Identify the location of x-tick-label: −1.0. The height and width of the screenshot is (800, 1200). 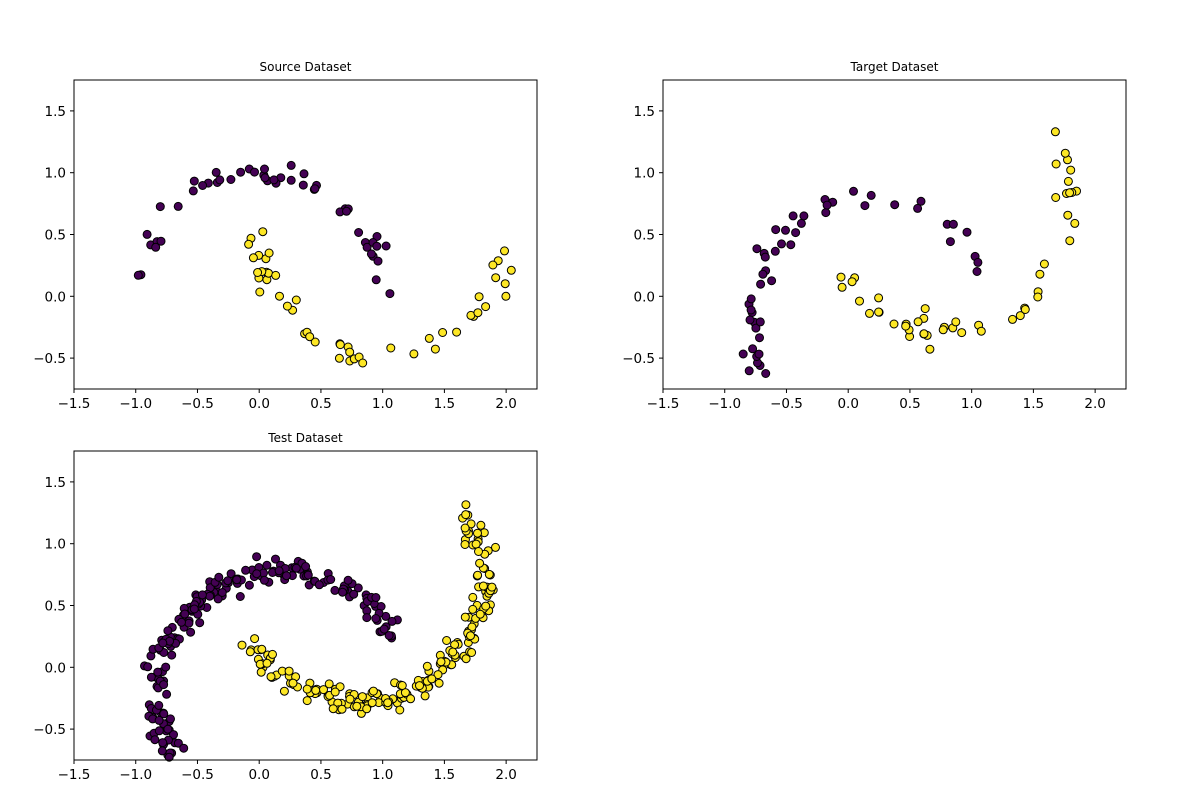
(135, 775).